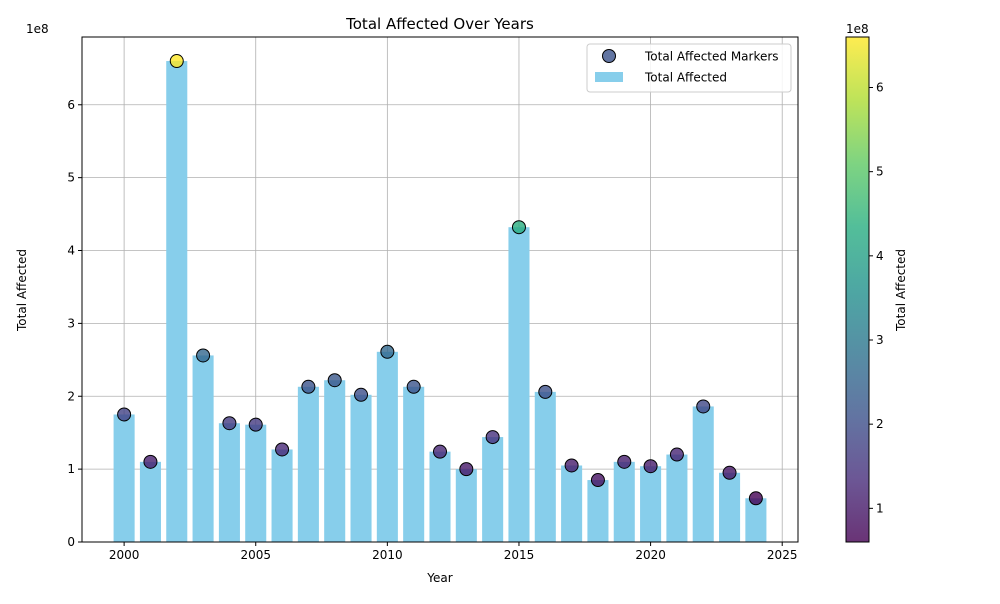 The width and height of the screenshot is (1000, 604). I want to click on legend-label-markers: Total Affected Markers, so click(711, 57).